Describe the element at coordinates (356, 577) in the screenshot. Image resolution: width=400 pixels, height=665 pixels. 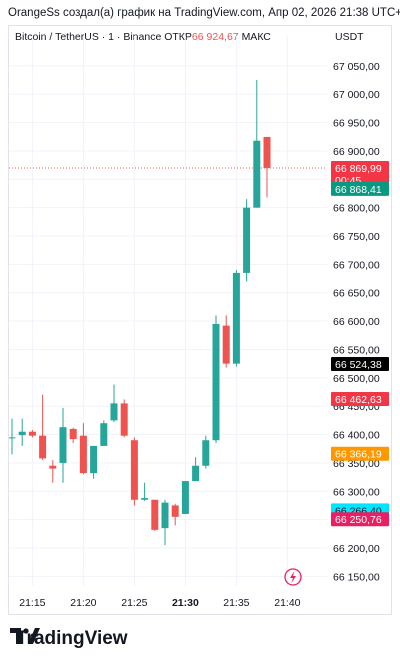
I see `y-tick-label: 66 150,00` at that location.